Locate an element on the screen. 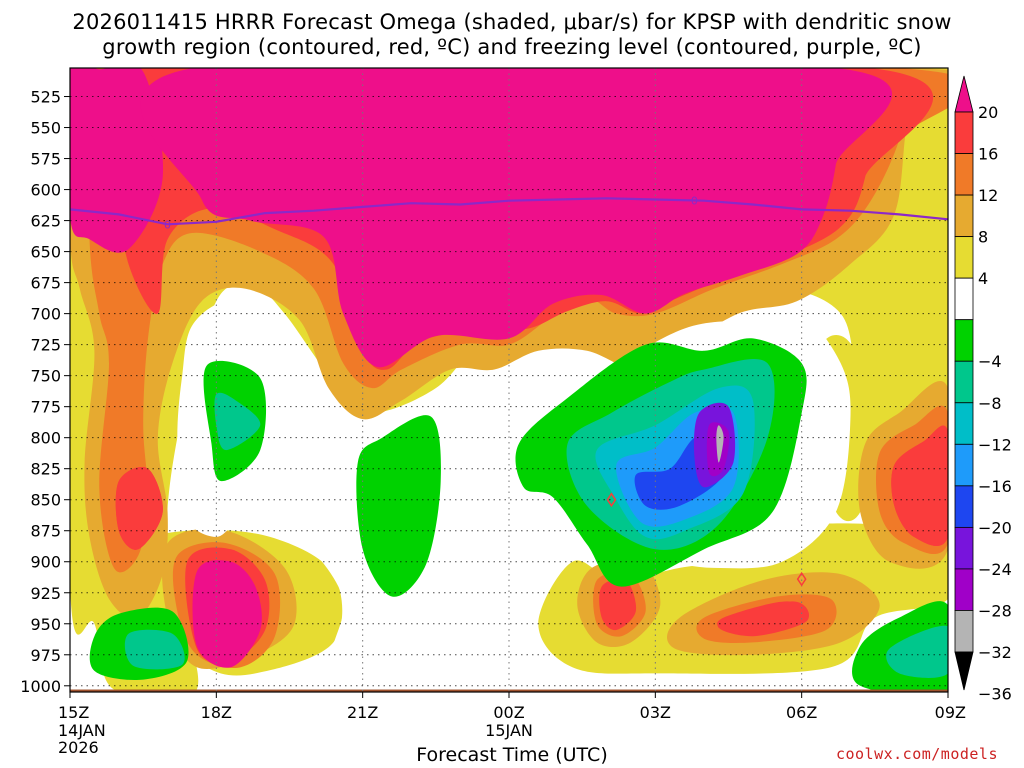 The image size is (1024, 768). y-tick-label-775: 775 is located at coordinates (45, 407).